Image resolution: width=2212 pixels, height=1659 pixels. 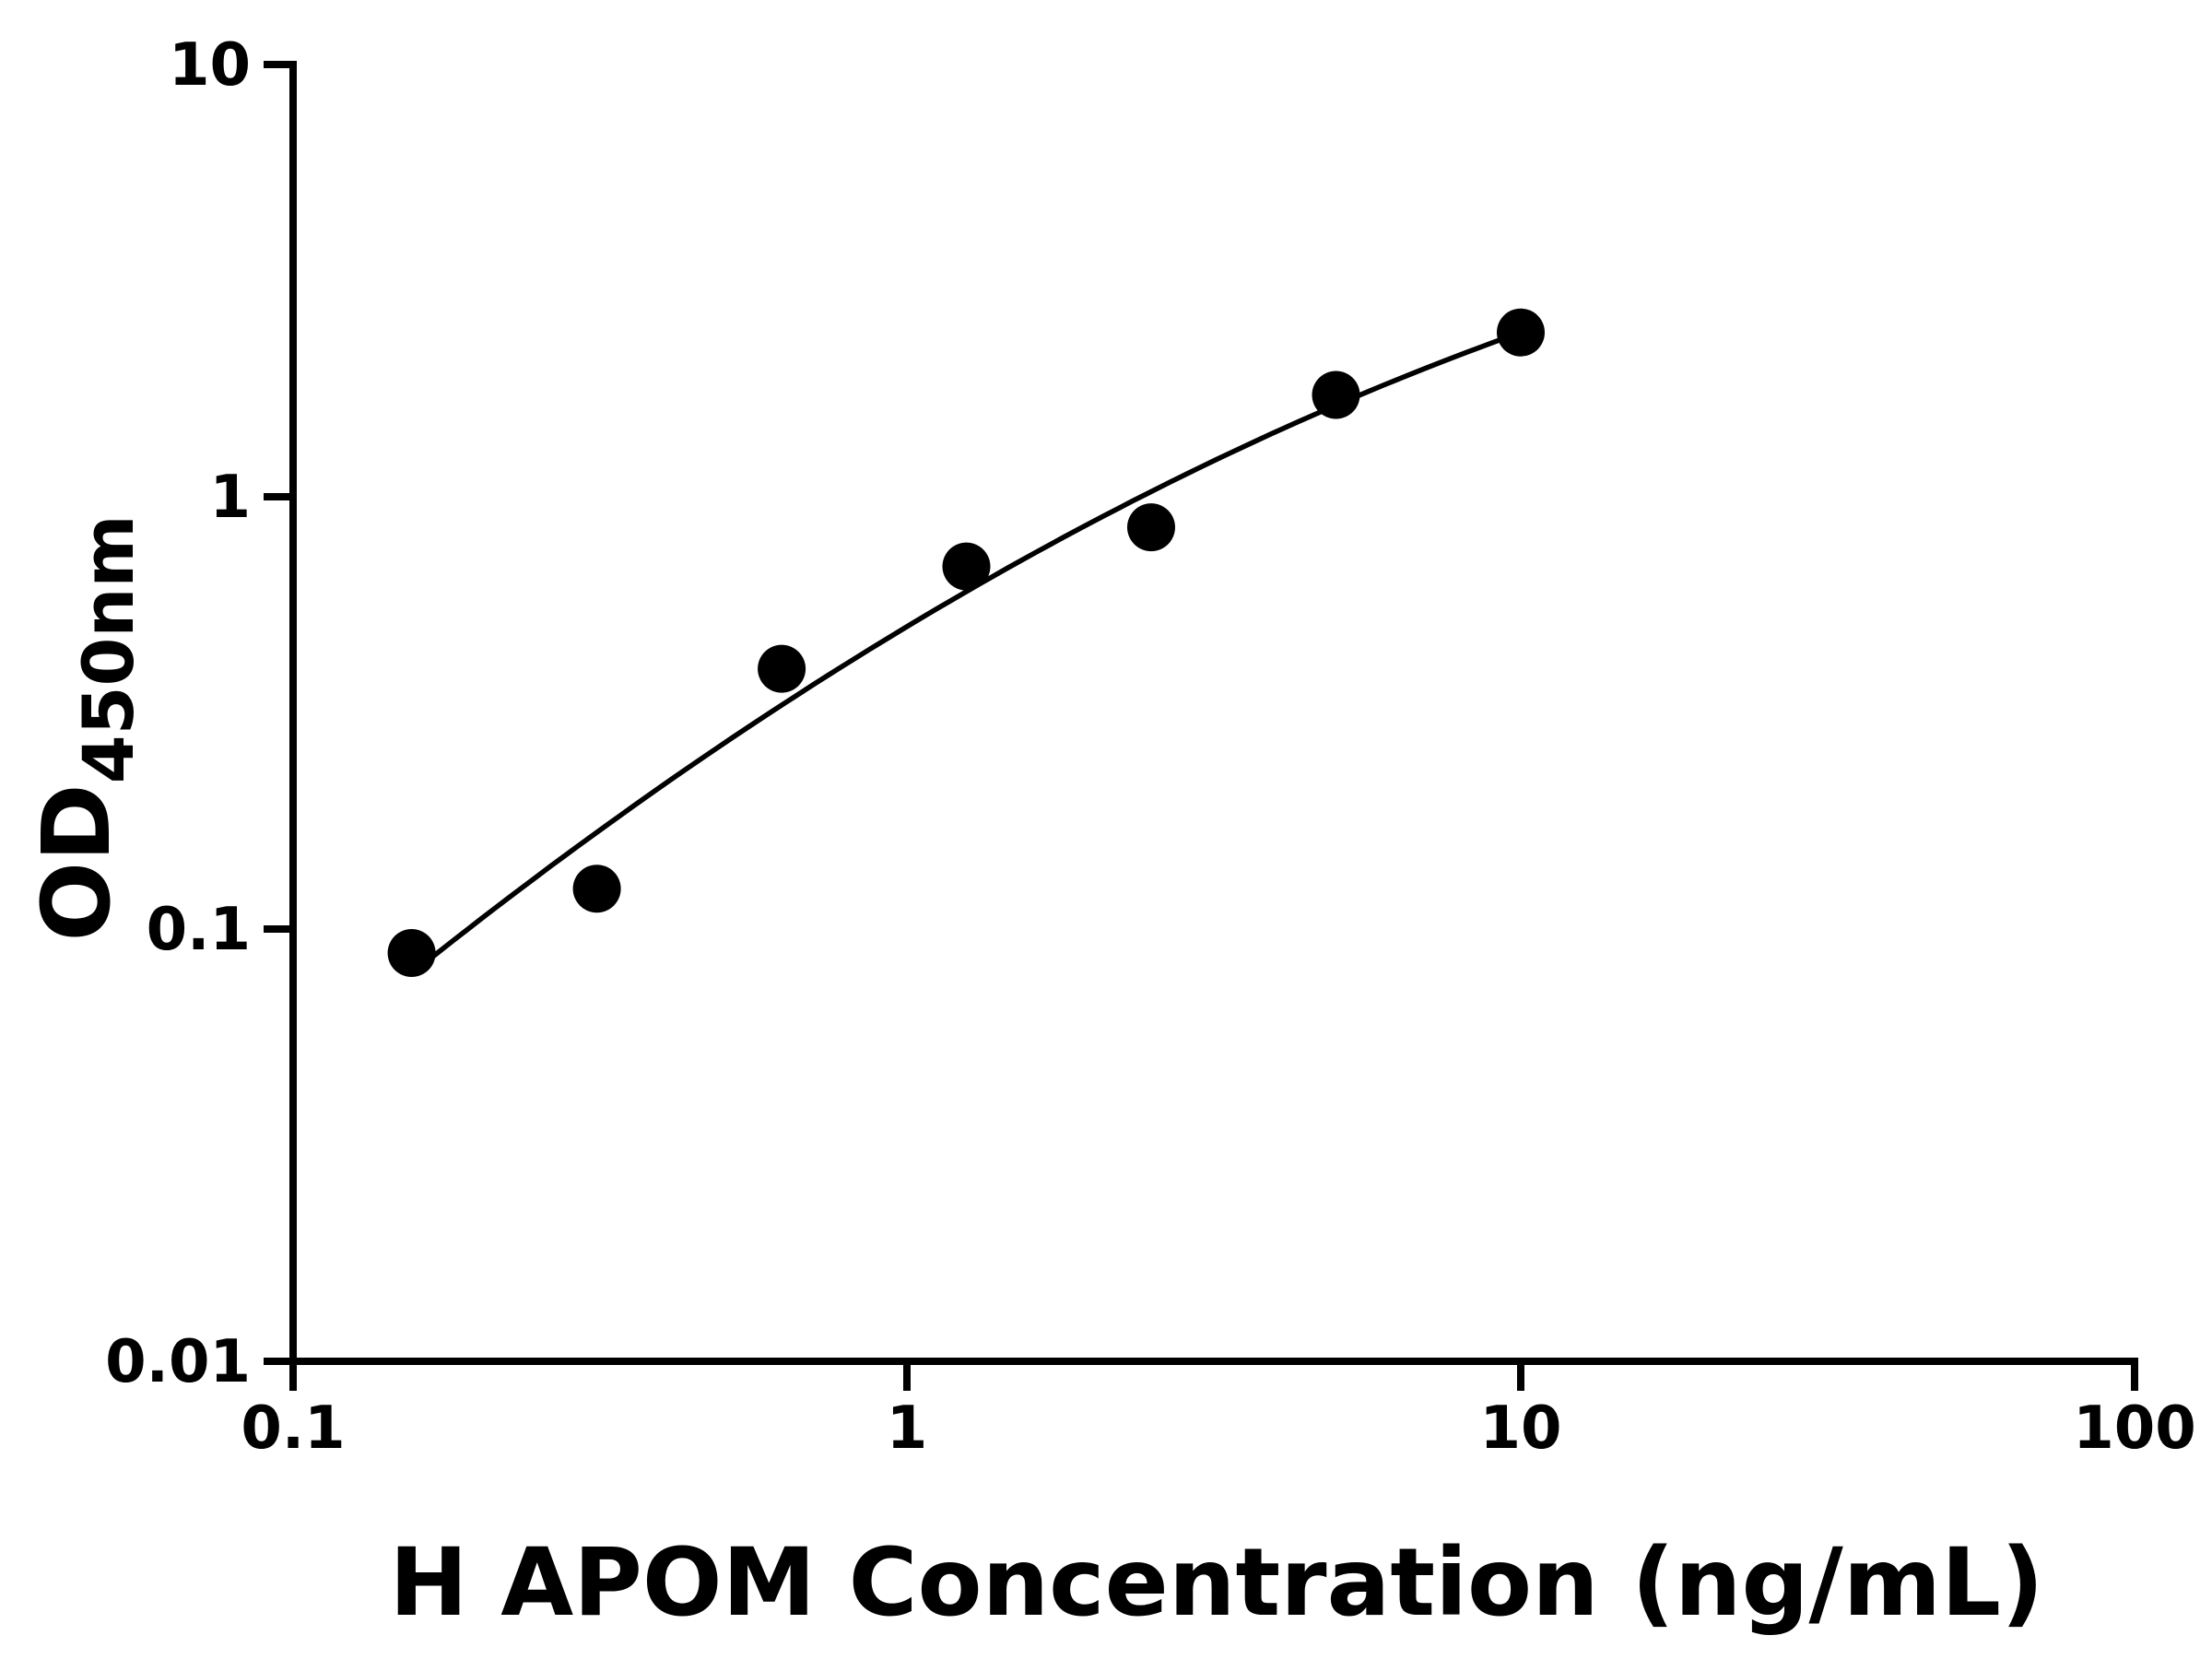 I want to click on x-axis-title: H APOM Concentration (ng/mL), so click(x=1216, y=1583).